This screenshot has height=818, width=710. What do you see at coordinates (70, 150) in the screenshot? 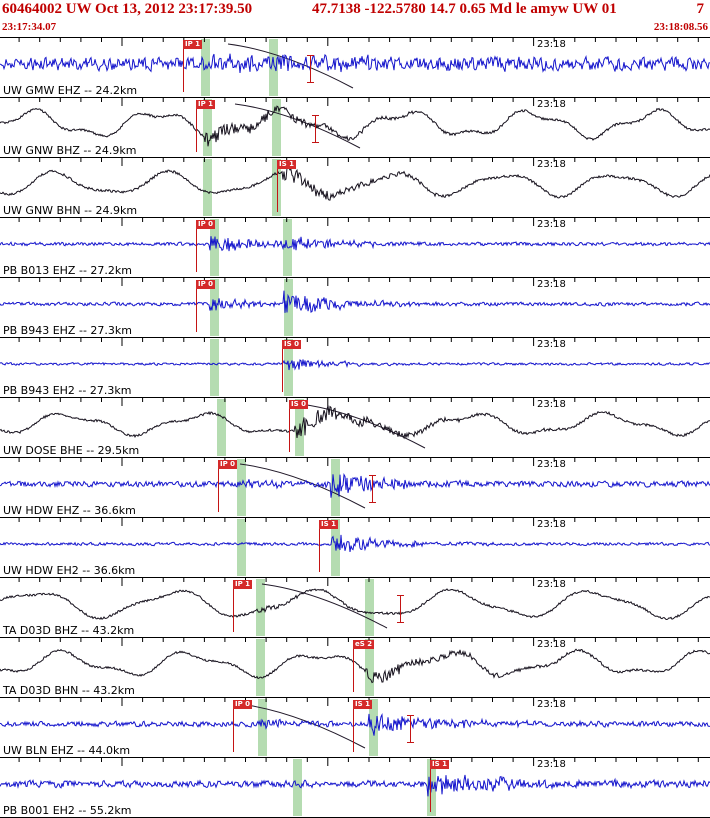
I see `station-channel-label: UW GNW BHZ -- 24.9km` at bounding box center [70, 150].